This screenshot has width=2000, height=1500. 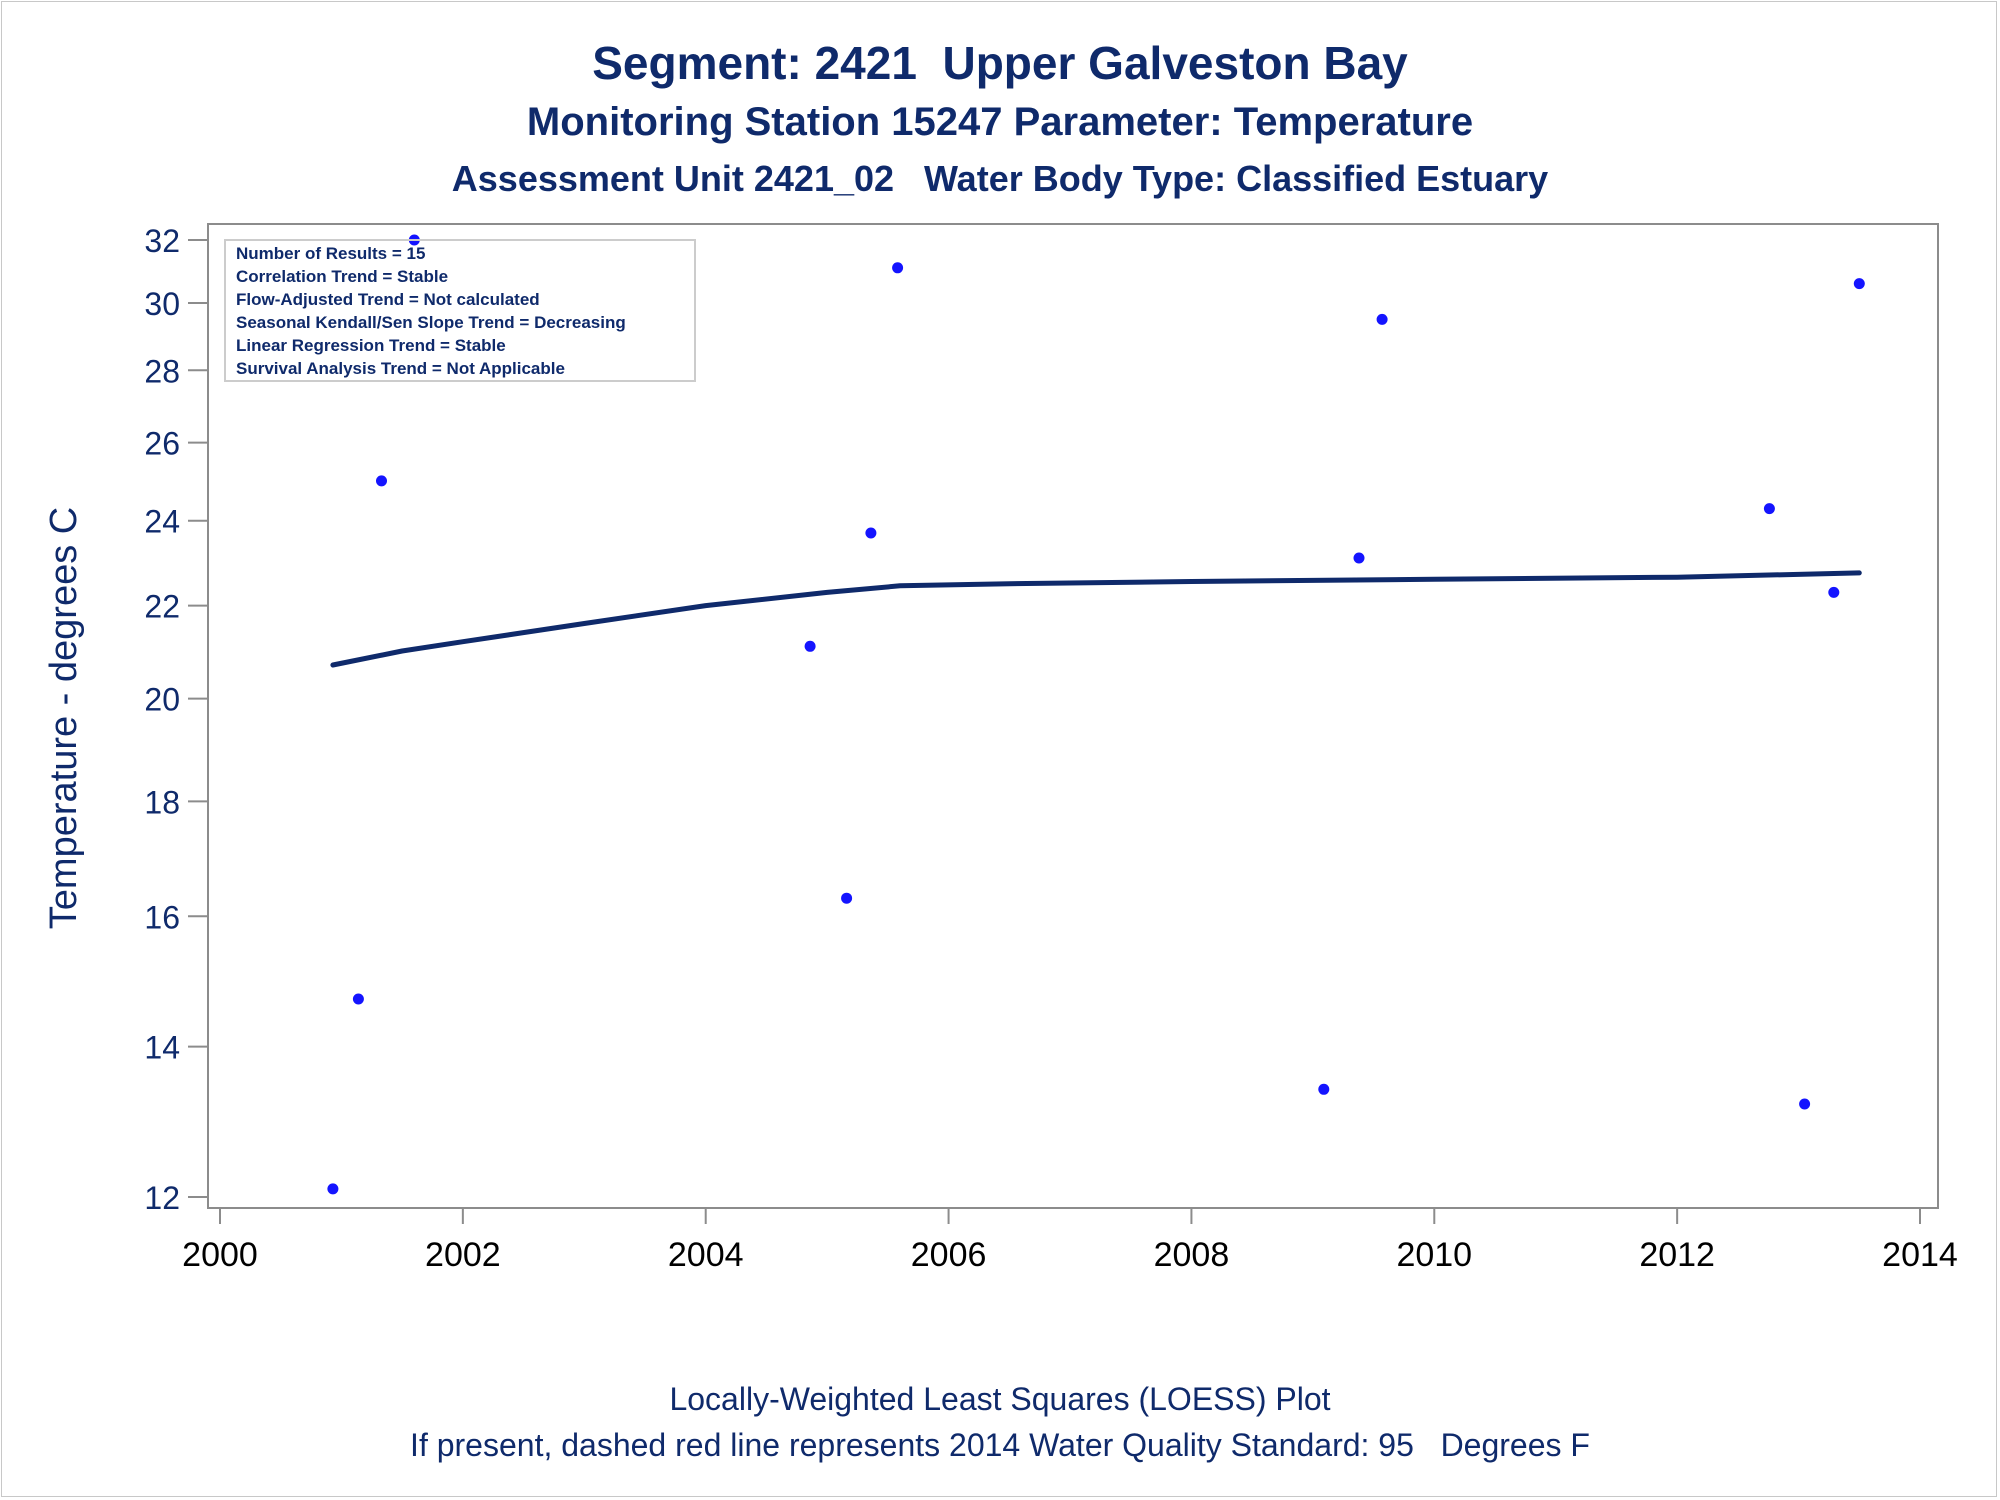 What do you see at coordinates (220, 1255) in the screenshot?
I see `x-tick-label: 2000` at bounding box center [220, 1255].